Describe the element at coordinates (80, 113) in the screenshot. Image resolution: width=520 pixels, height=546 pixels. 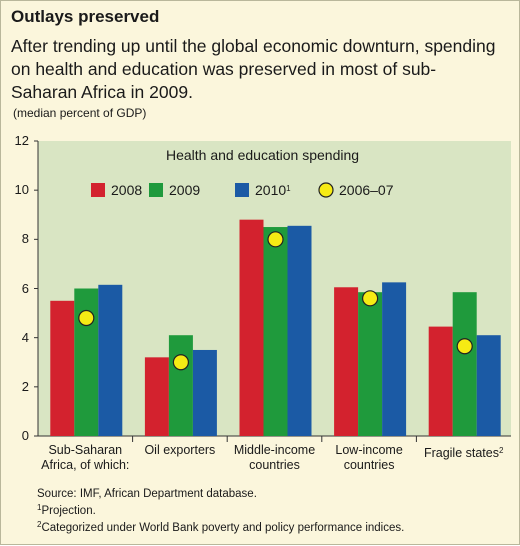
I see `unit-label: (median percent of GDP)` at that location.